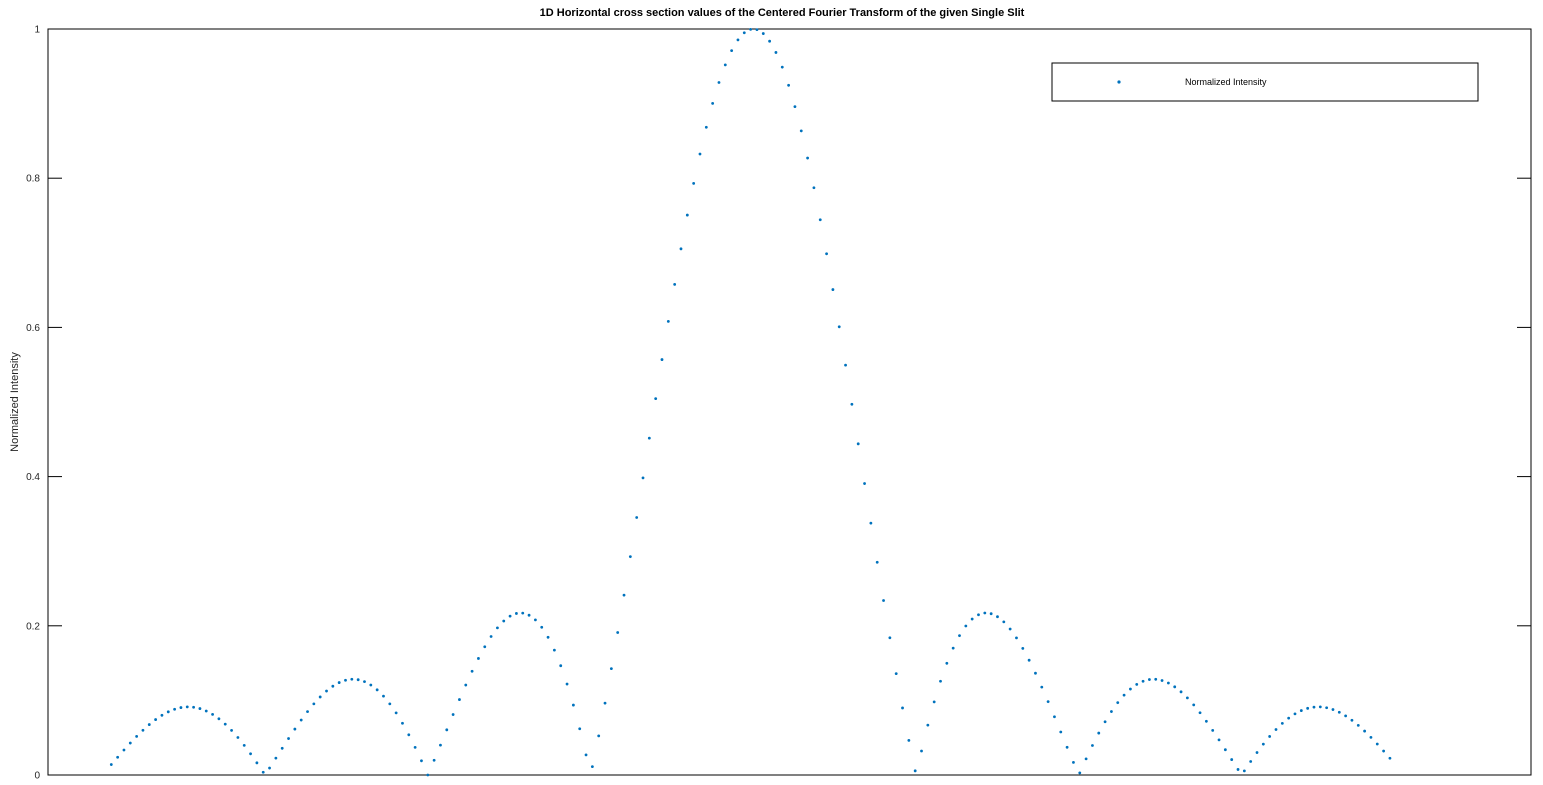 The height and width of the screenshot is (785, 1543). I want to click on y-tick-label: 0.8, so click(33, 179).